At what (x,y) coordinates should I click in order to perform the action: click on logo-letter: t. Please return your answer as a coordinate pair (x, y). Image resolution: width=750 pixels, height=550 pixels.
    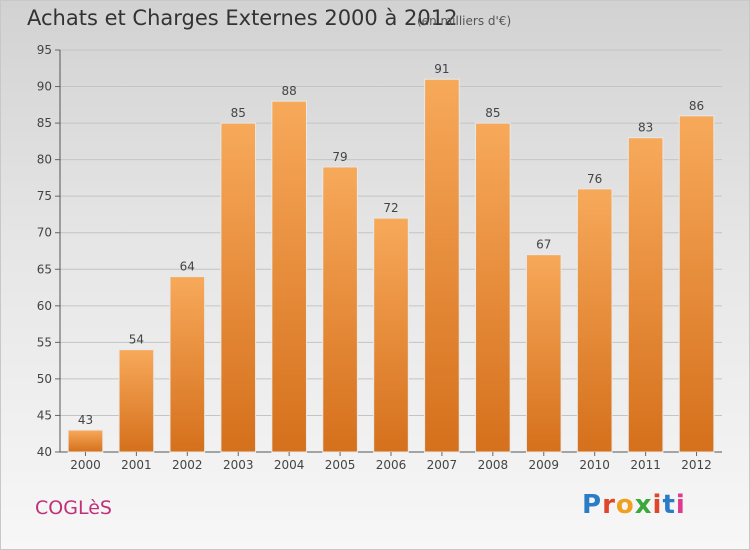
    Looking at the image, I should click on (669, 505).